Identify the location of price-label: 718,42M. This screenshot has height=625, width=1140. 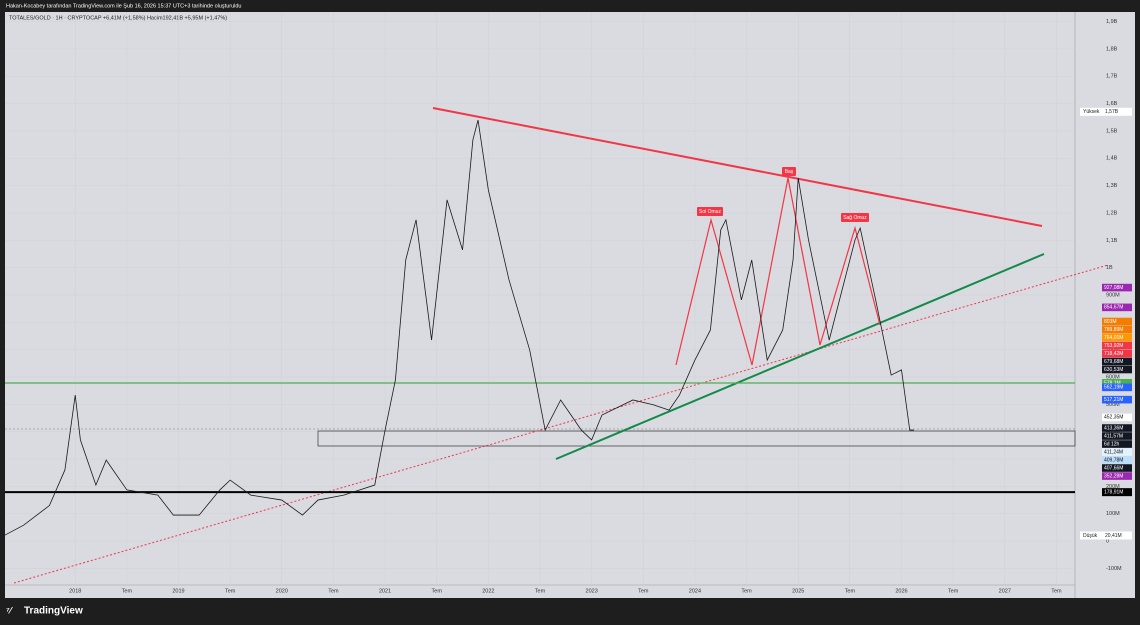
(1113, 354).